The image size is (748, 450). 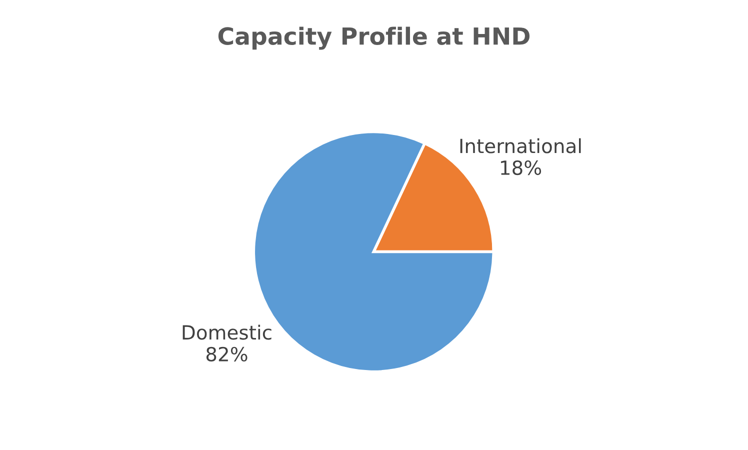 What do you see at coordinates (520, 146) in the screenshot?
I see `slice-label: International` at bounding box center [520, 146].